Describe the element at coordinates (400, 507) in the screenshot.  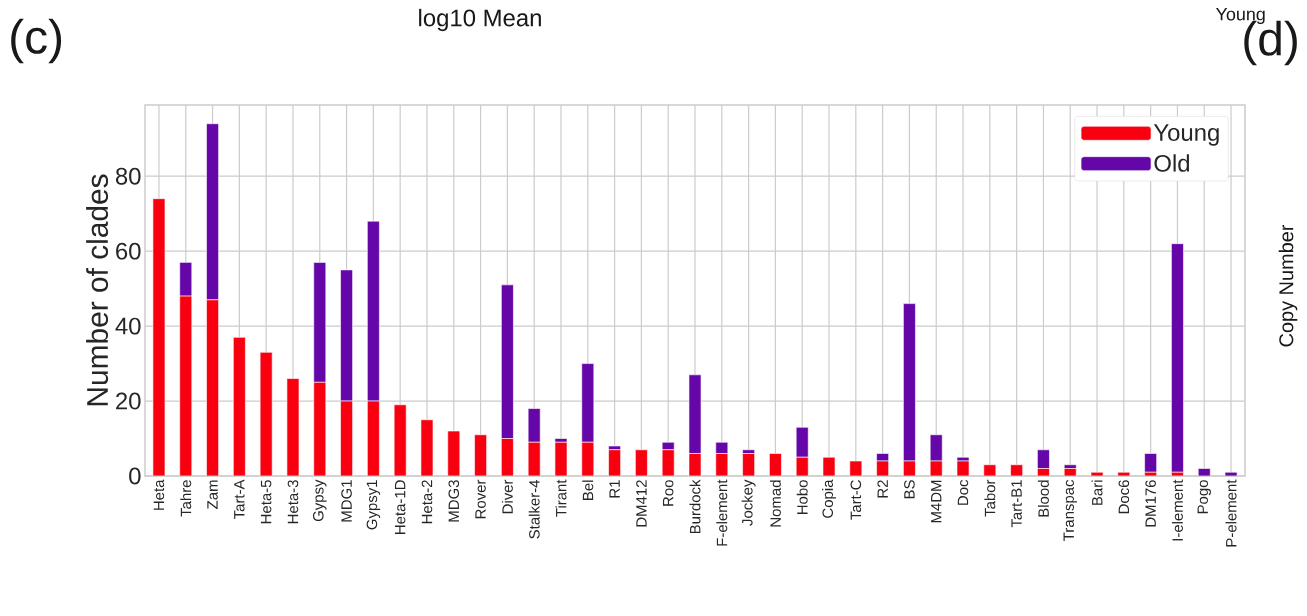
I see `x-tick-label: Heta-1D` at that location.